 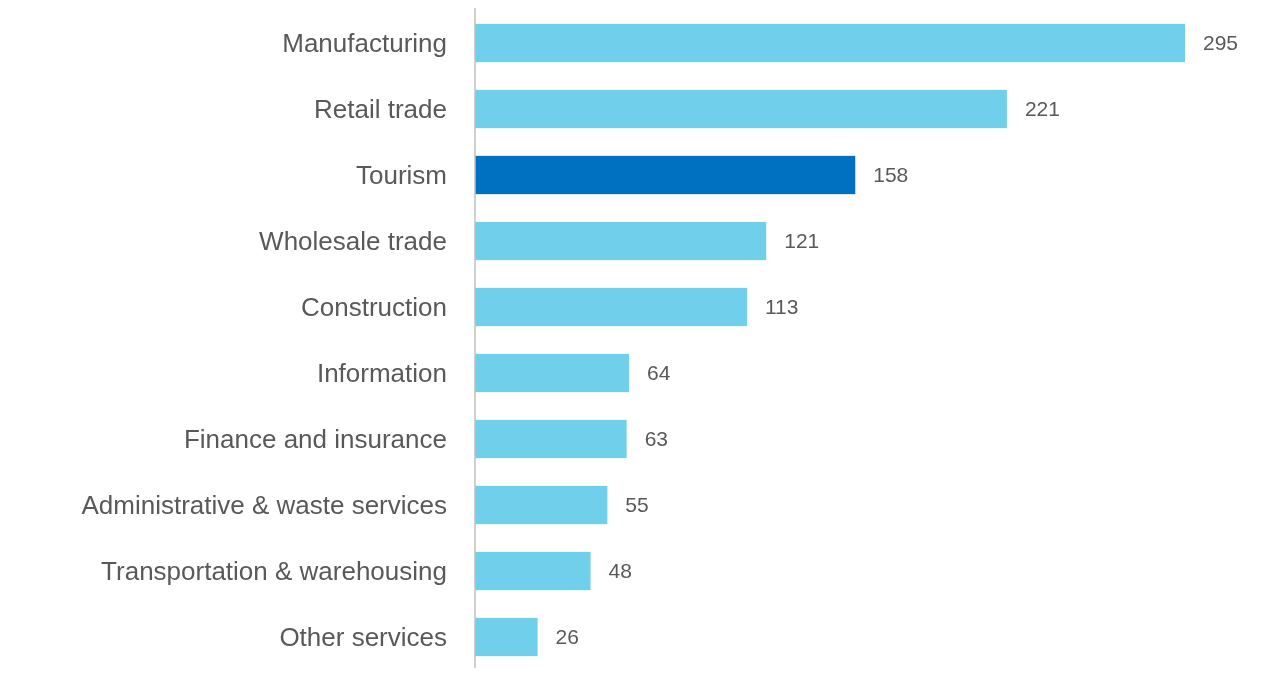 What do you see at coordinates (374, 307) in the screenshot?
I see `y-tick-label: Construction` at bounding box center [374, 307].